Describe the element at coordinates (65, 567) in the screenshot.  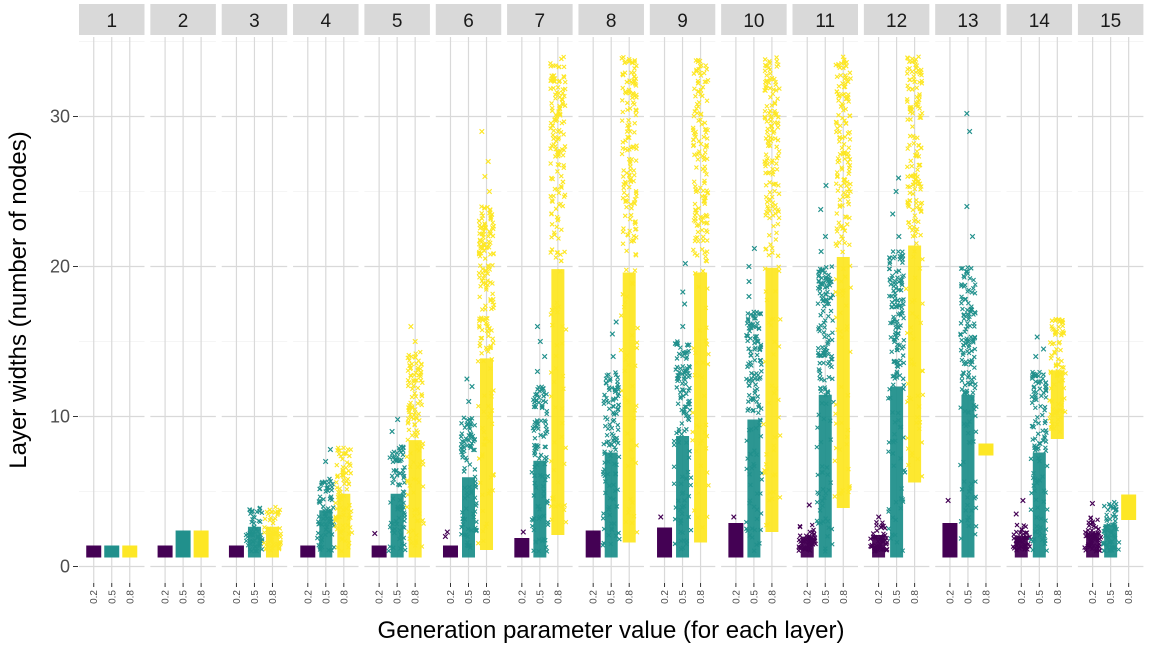
I see `y-tick-label: 0` at that location.